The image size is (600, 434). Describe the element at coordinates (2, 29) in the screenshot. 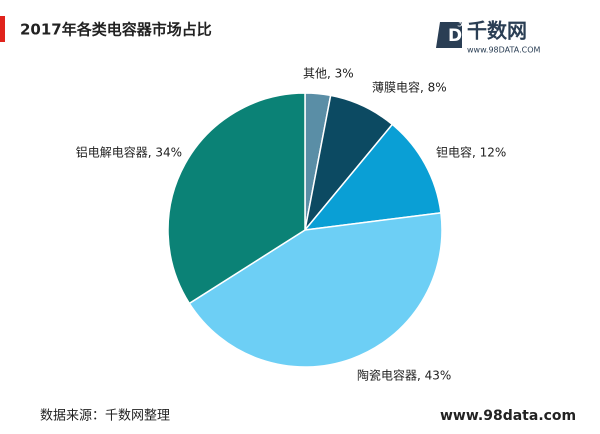

I see `title-marker` at that location.